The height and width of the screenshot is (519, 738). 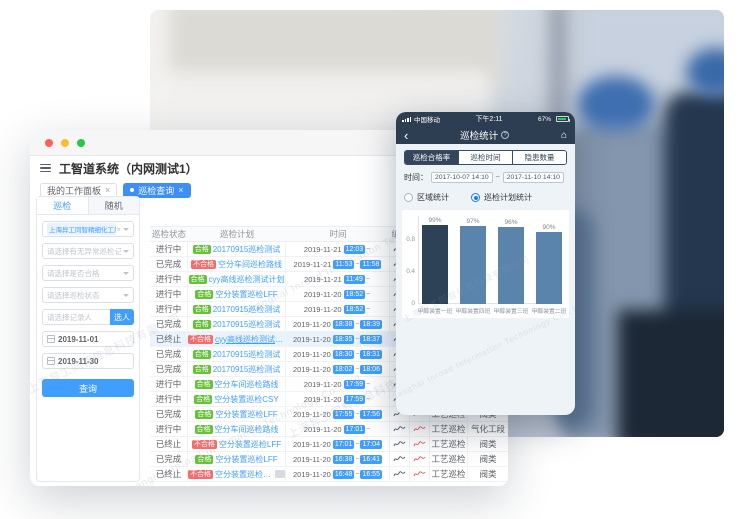 What do you see at coordinates (81, 142) in the screenshot?
I see `window-maximize-dot` at bounding box center [81, 142].